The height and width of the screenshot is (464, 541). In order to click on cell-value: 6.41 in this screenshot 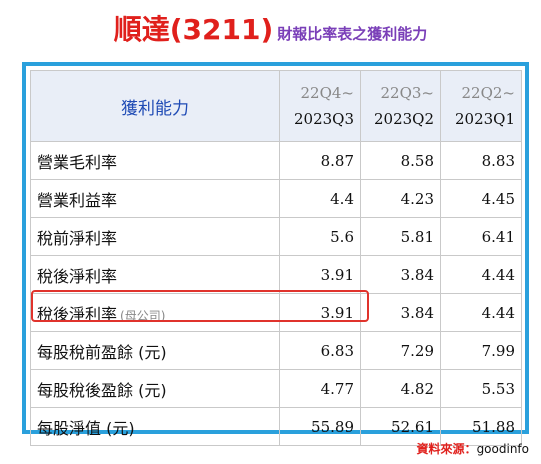, I will do `click(481, 236)`.